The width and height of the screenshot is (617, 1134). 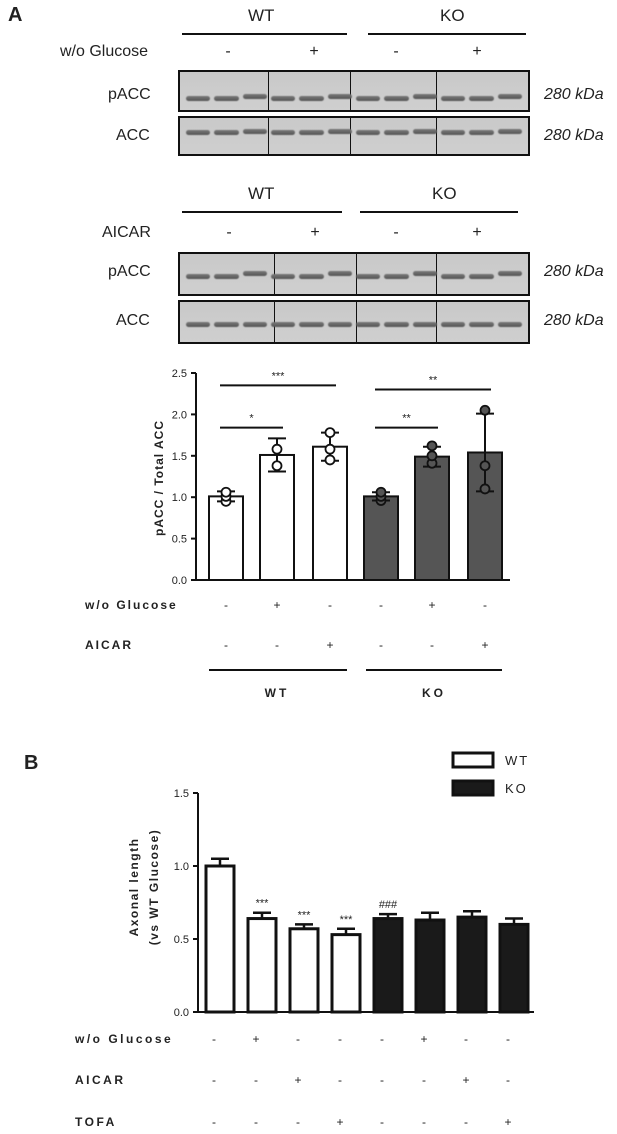 What do you see at coordinates (131, 605) in the screenshot?
I see `condition-label: w/o Glucose` at bounding box center [131, 605].